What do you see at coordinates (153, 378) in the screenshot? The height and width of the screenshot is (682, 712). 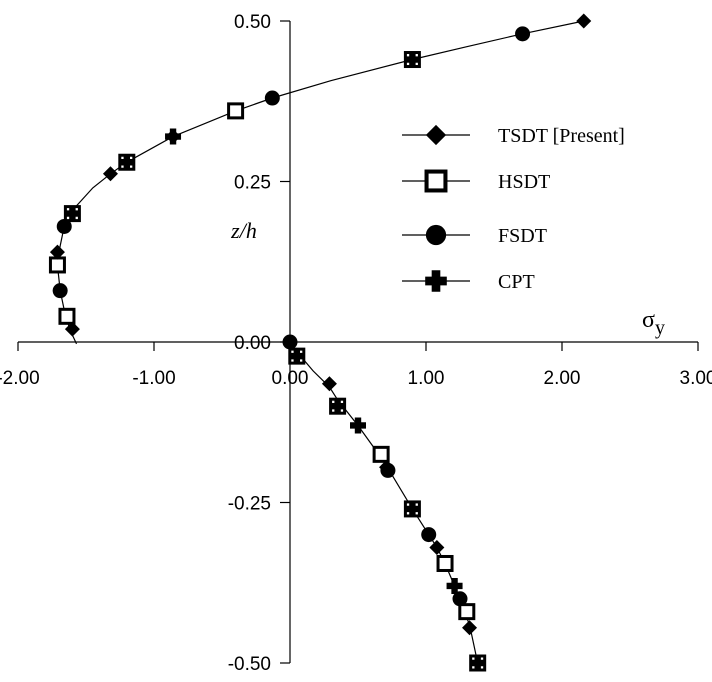 I see `x-tick-label: -1.00` at bounding box center [153, 378].